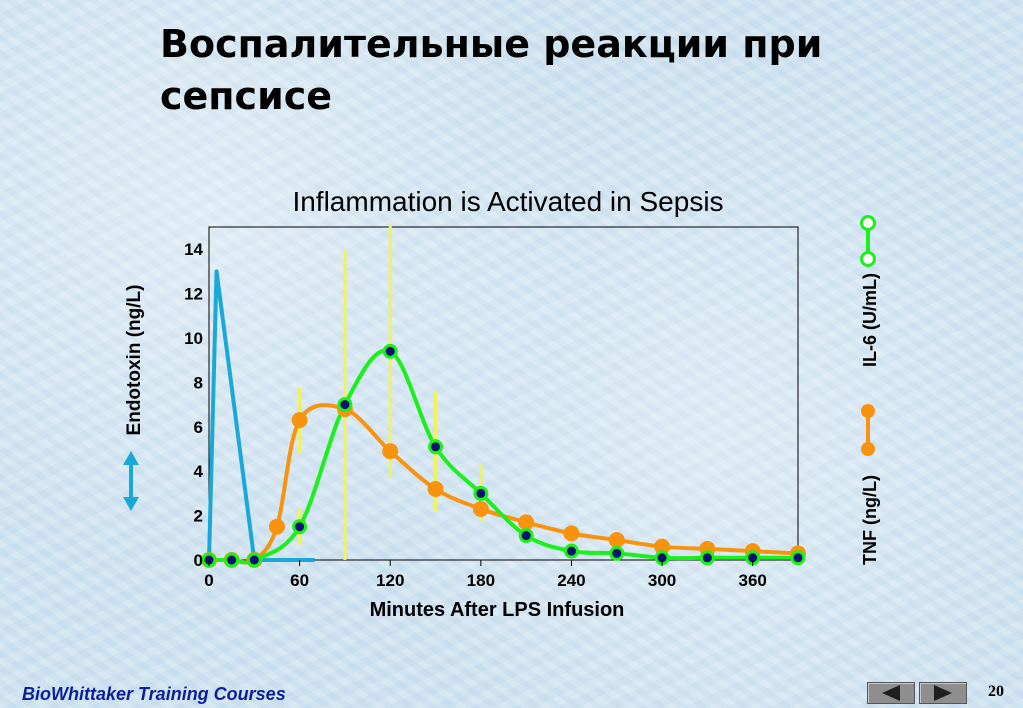 This screenshot has width=1023, height=708. Describe the element at coordinates (504, 484) in the screenshot. I see `tnf-line` at that location.